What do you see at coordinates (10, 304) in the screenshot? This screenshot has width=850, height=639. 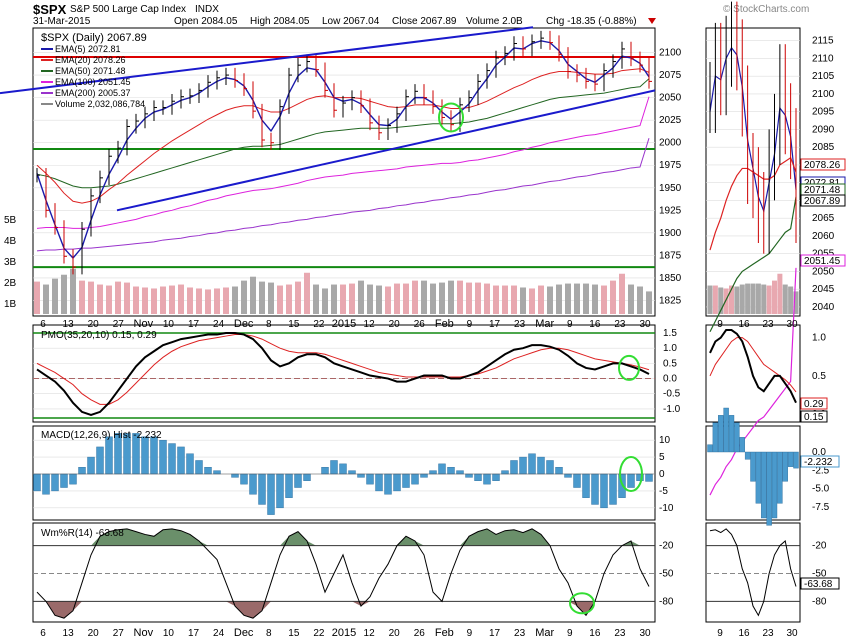 I see `volume-tick: 1B` at bounding box center [10, 304].